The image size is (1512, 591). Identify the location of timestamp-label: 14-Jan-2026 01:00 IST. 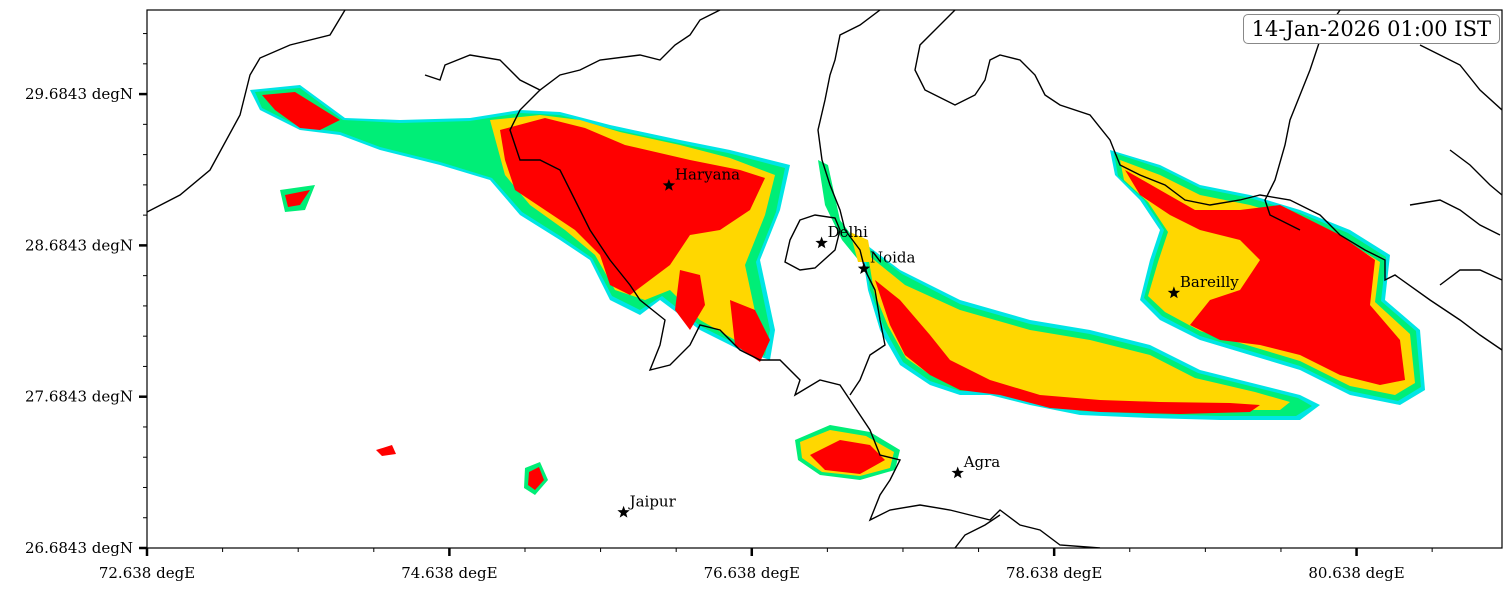
(1371, 29).